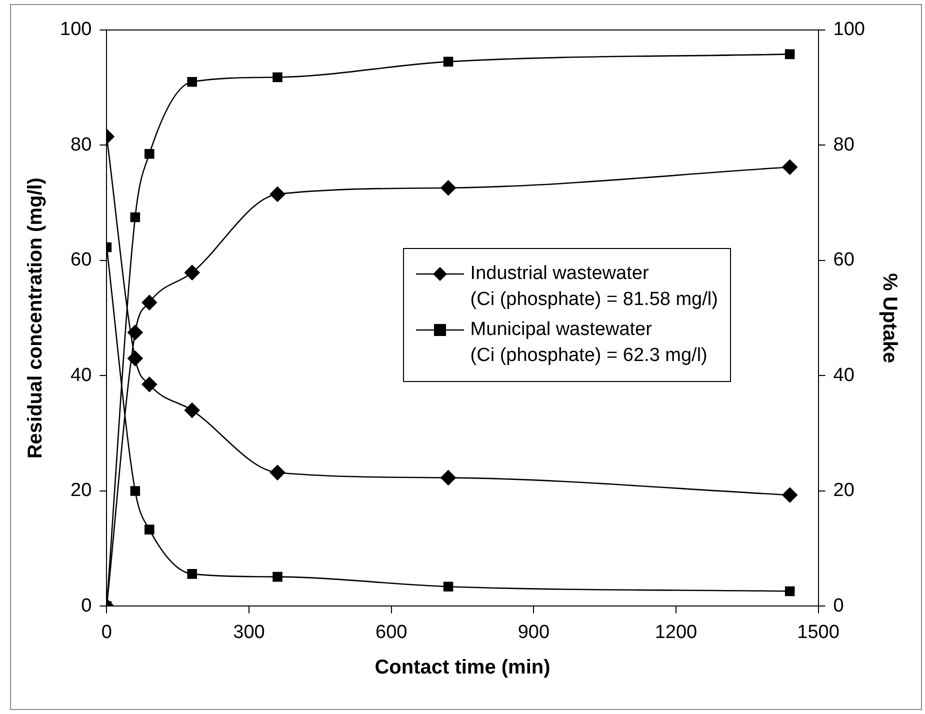 This screenshot has height=714, width=925. I want to click on y2-tick-label: 20, so click(843, 491).